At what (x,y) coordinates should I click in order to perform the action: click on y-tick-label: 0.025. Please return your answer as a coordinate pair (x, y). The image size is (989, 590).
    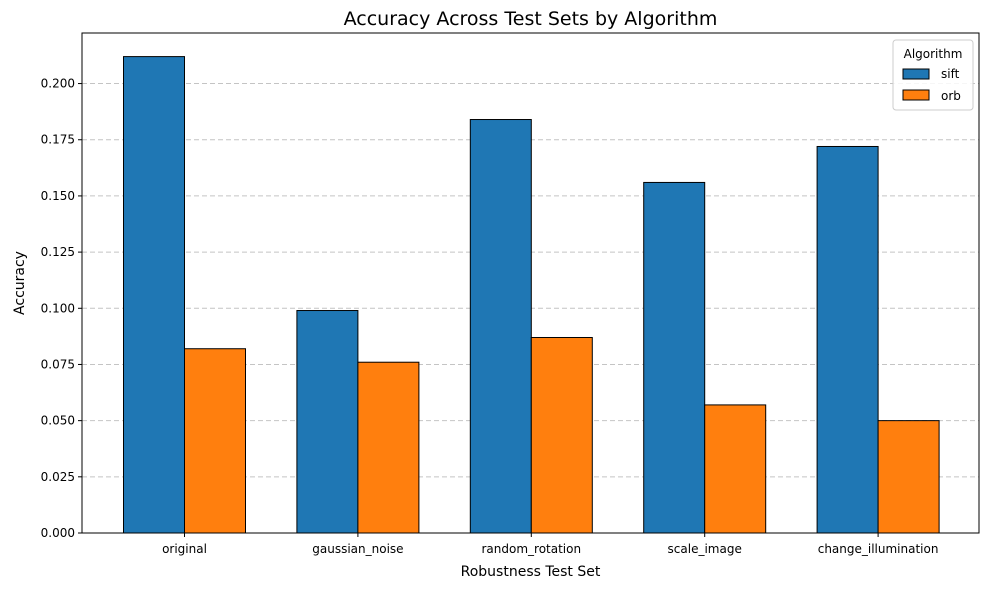
    Looking at the image, I should click on (58, 477).